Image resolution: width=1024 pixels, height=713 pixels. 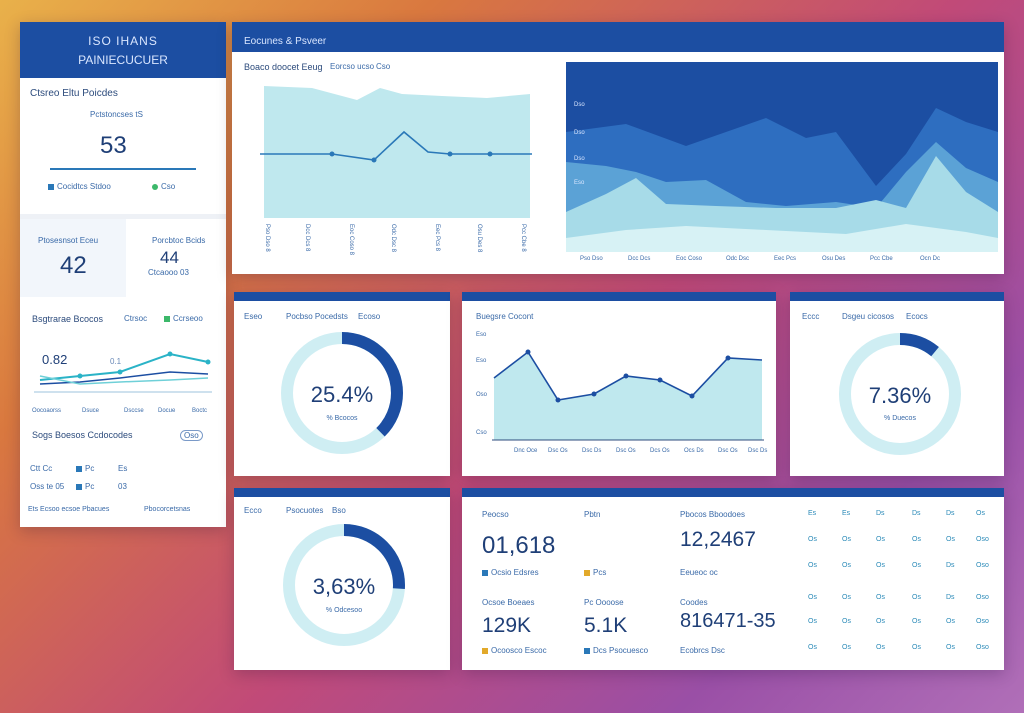 I want to click on sidebar-header: ISO IHANS PAINIECUCUER, so click(x=123, y=50).